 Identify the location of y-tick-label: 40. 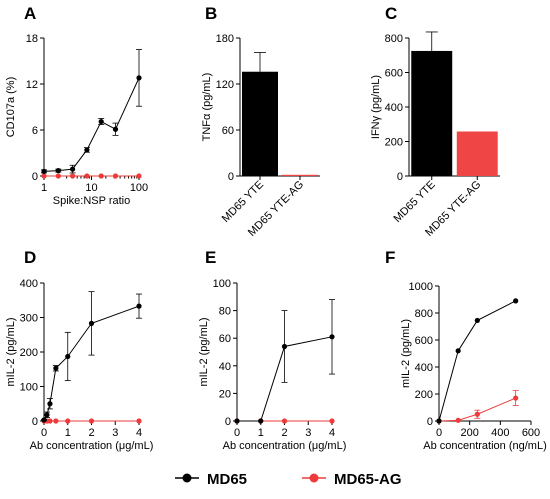
(225, 367).